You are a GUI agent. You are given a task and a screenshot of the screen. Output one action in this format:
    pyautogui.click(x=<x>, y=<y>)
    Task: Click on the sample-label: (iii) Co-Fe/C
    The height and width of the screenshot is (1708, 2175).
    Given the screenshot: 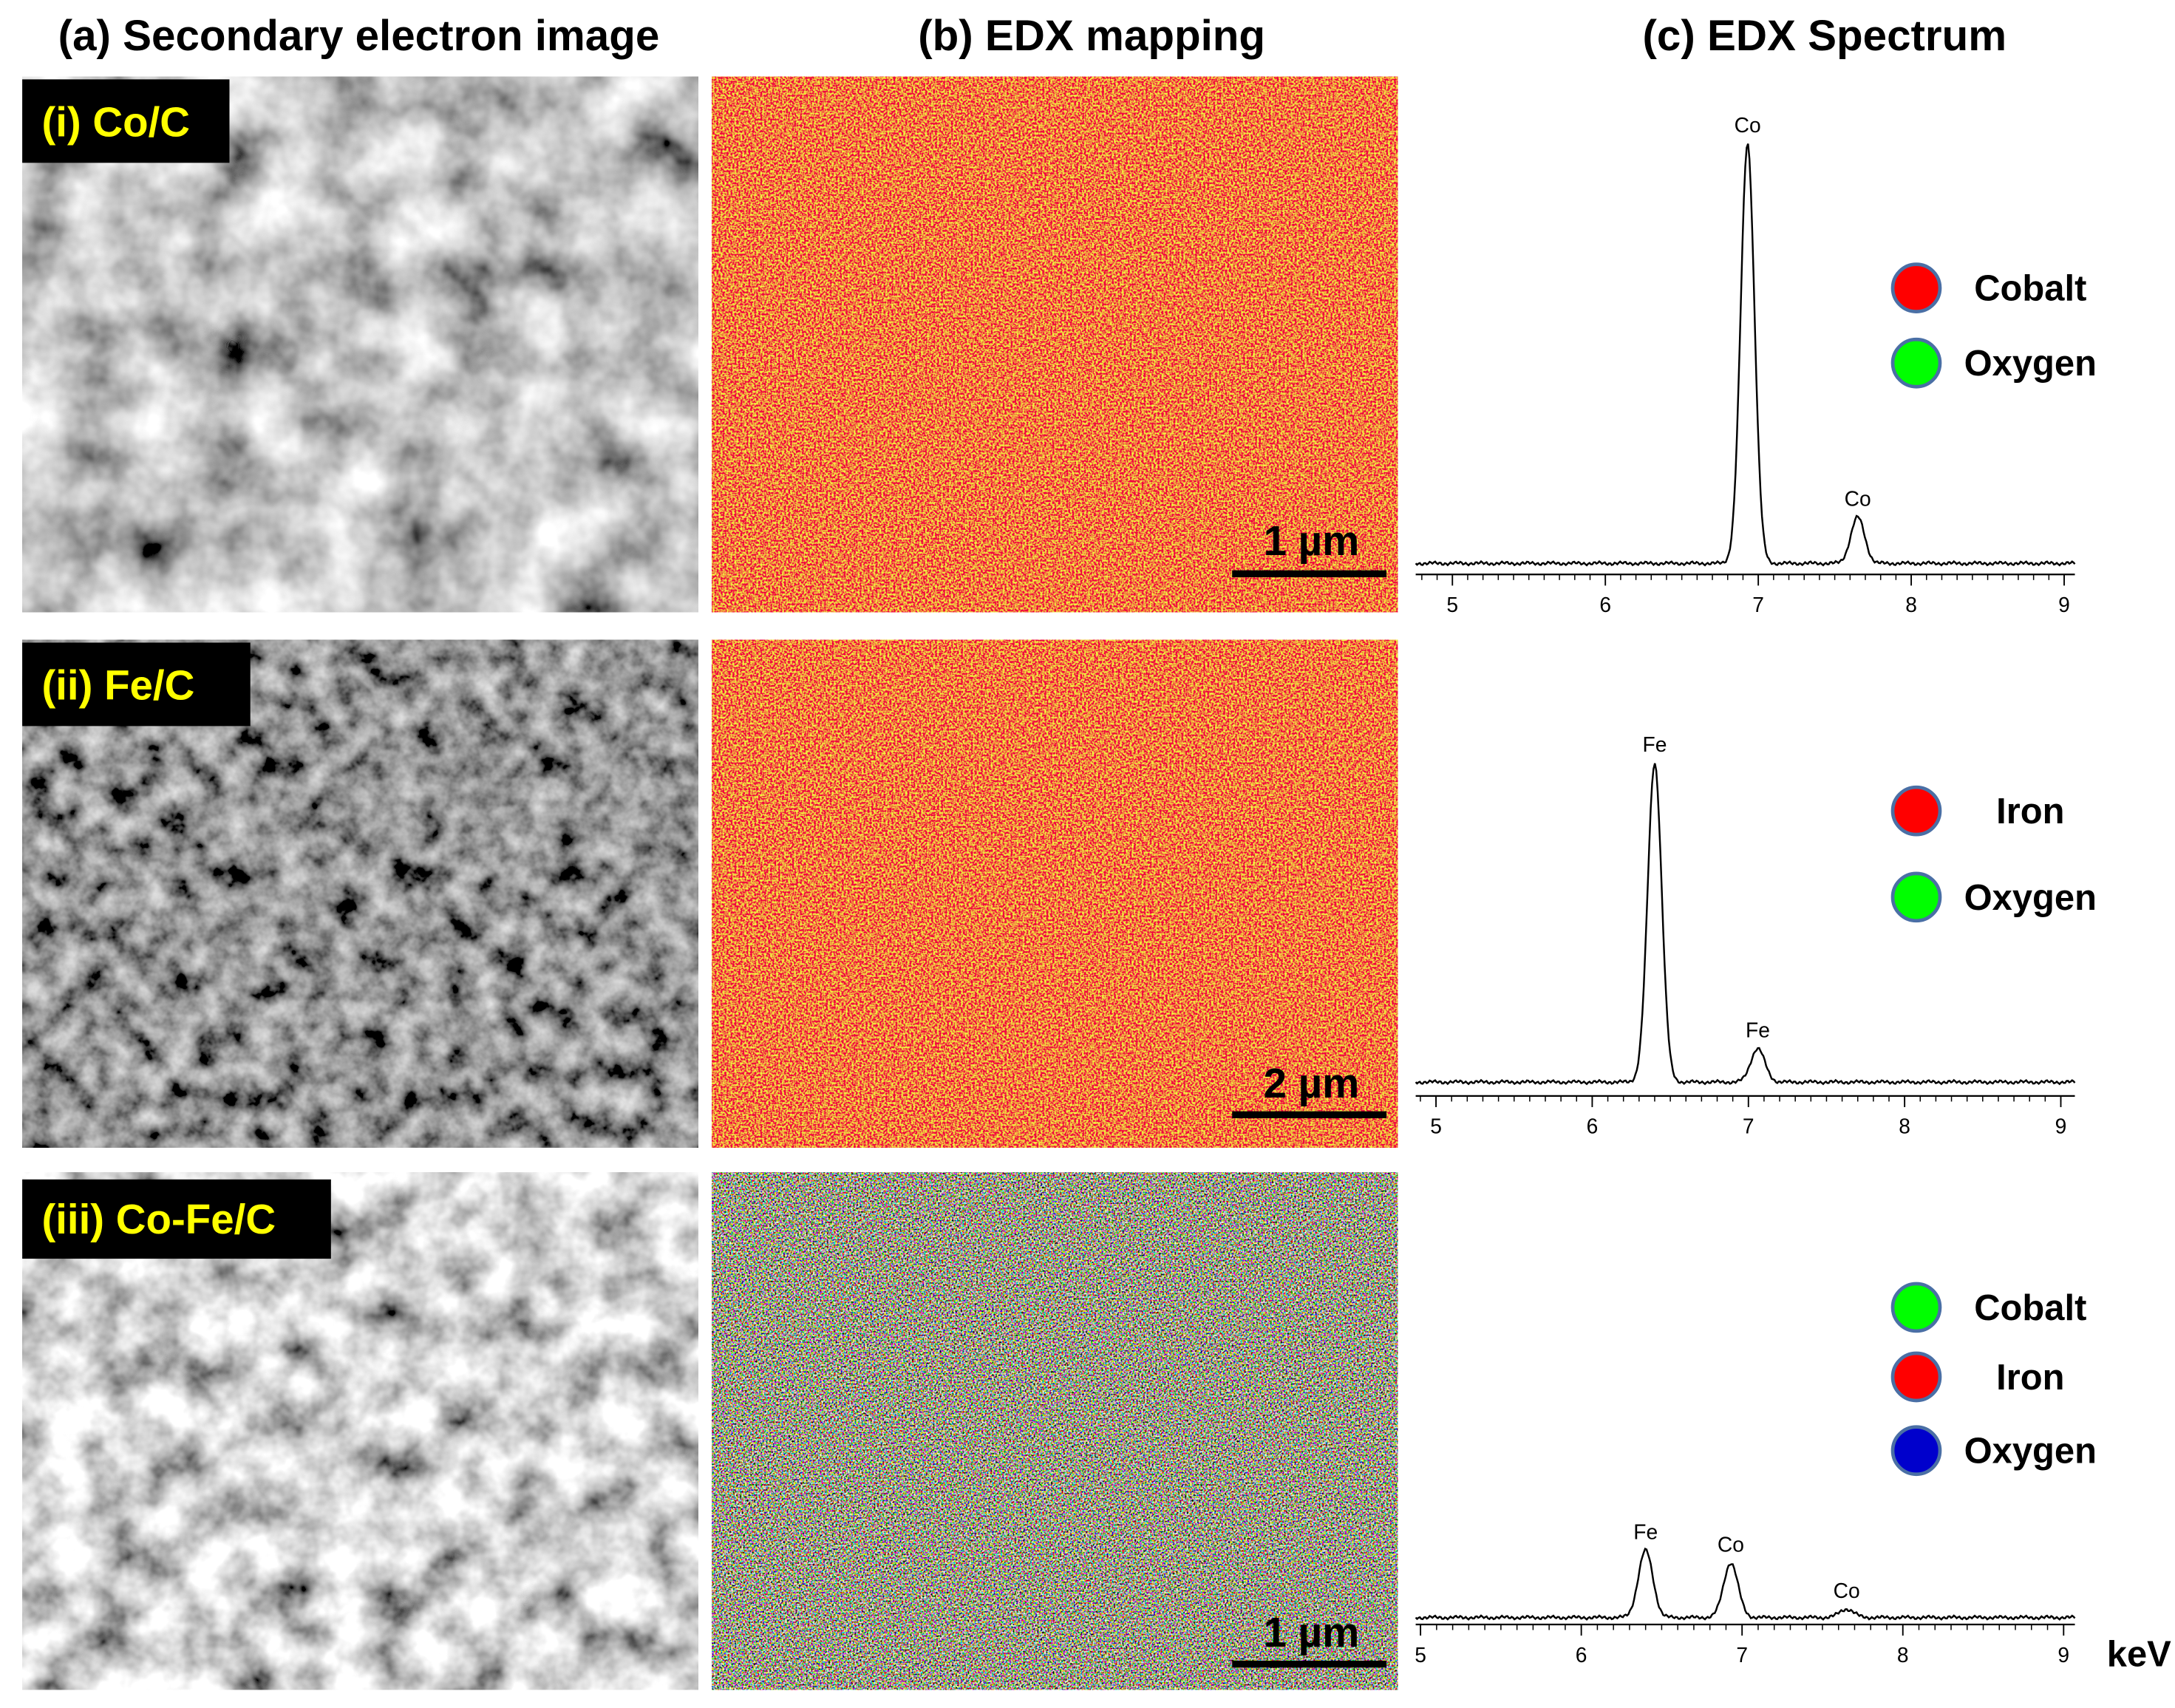 What is the action you would take?
    pyautogui.click(x=159, y=1219)
    